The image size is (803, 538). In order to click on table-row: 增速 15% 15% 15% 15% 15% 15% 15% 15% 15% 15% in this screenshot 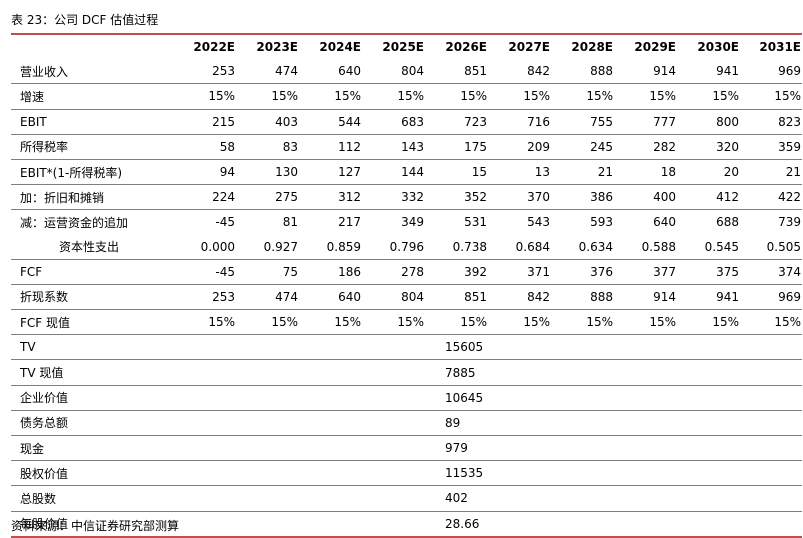, I will do `click(406, 96)`.